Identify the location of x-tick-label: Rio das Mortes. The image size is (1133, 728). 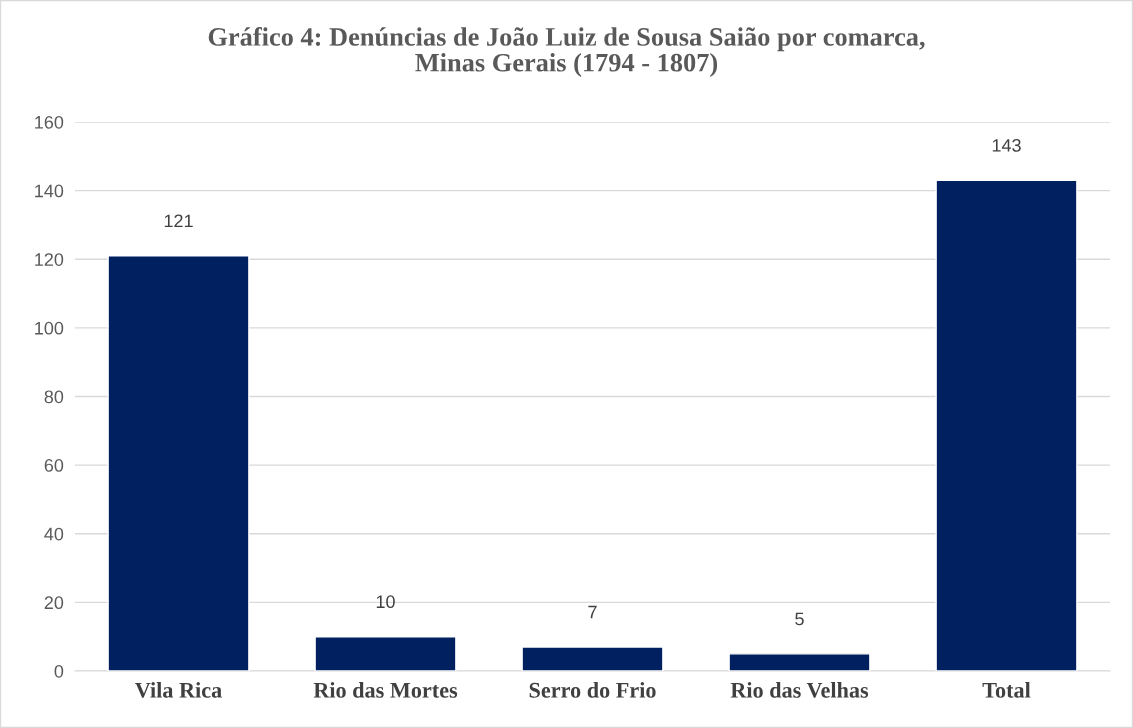
(385, 690).